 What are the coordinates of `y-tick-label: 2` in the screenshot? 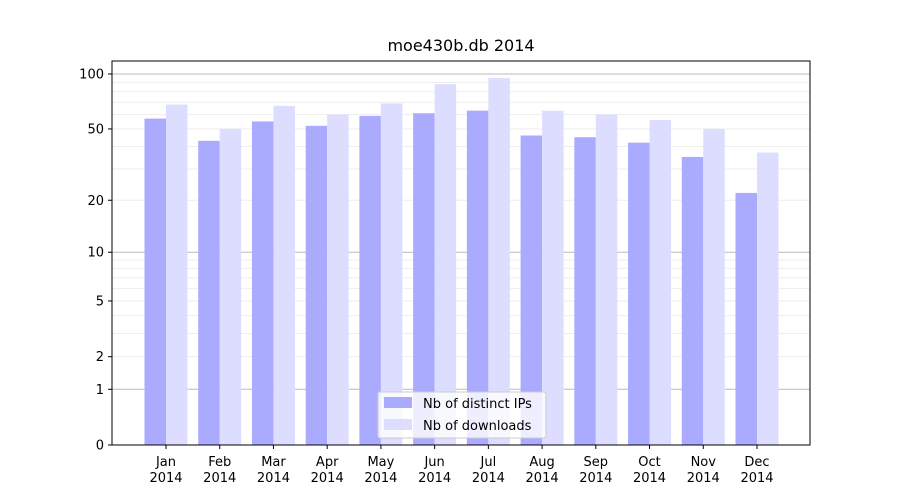 It's located at (100, 357).